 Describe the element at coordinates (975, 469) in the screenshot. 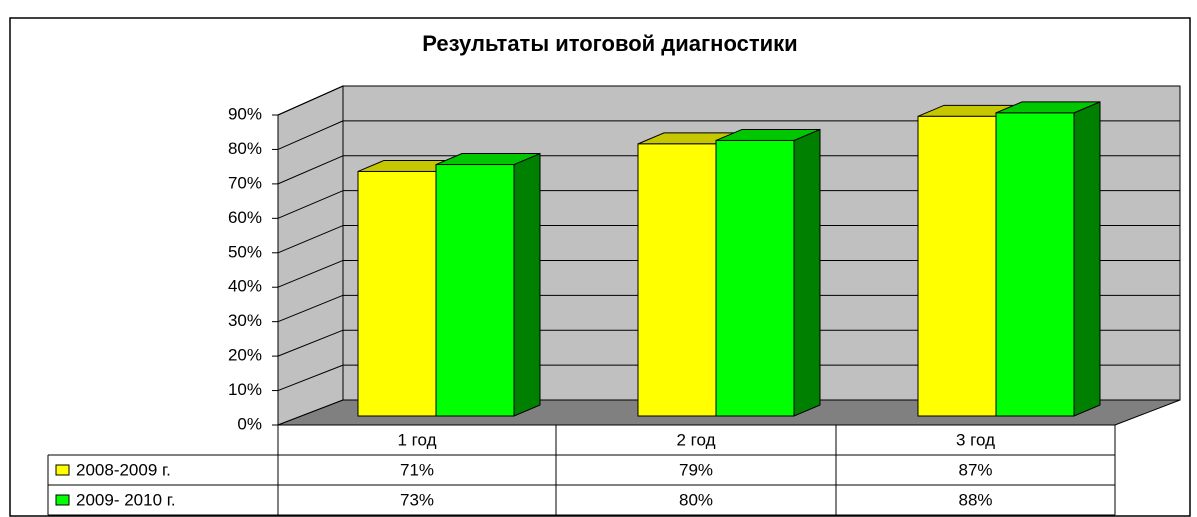

I see `data-label: 87%` at that location.